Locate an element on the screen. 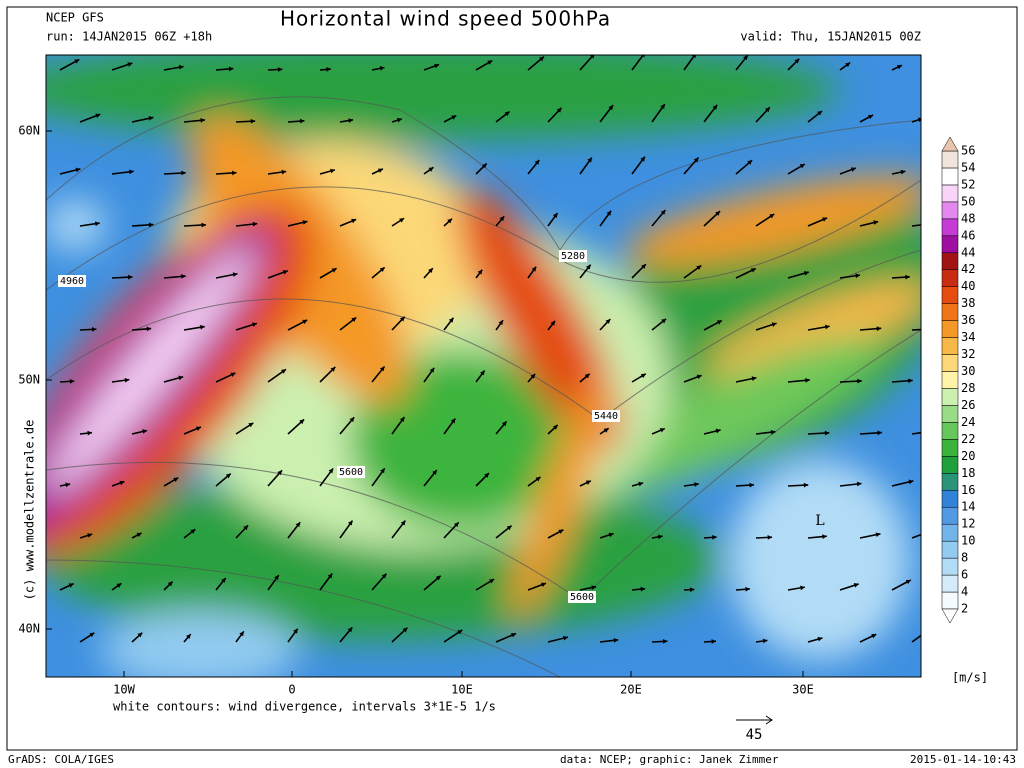  colorbar-label: 12 is located at coordinates (968, 524).